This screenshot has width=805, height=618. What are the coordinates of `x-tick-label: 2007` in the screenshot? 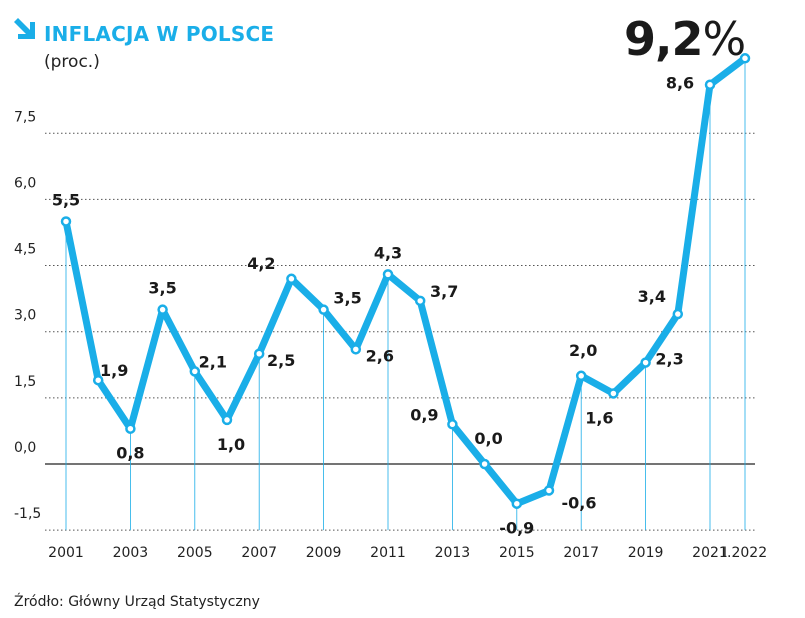 It's located at (259, 553).